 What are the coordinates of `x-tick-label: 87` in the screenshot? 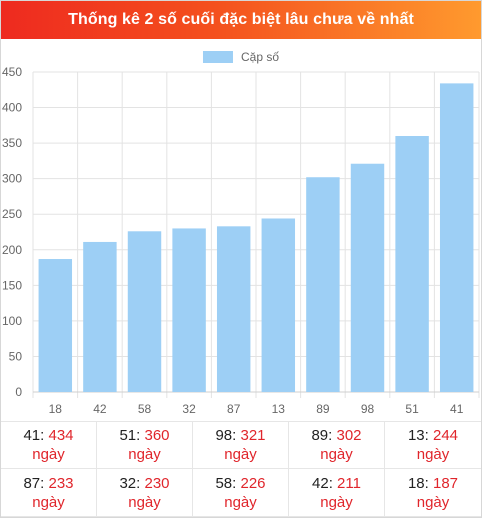 It's located at (234, 409).